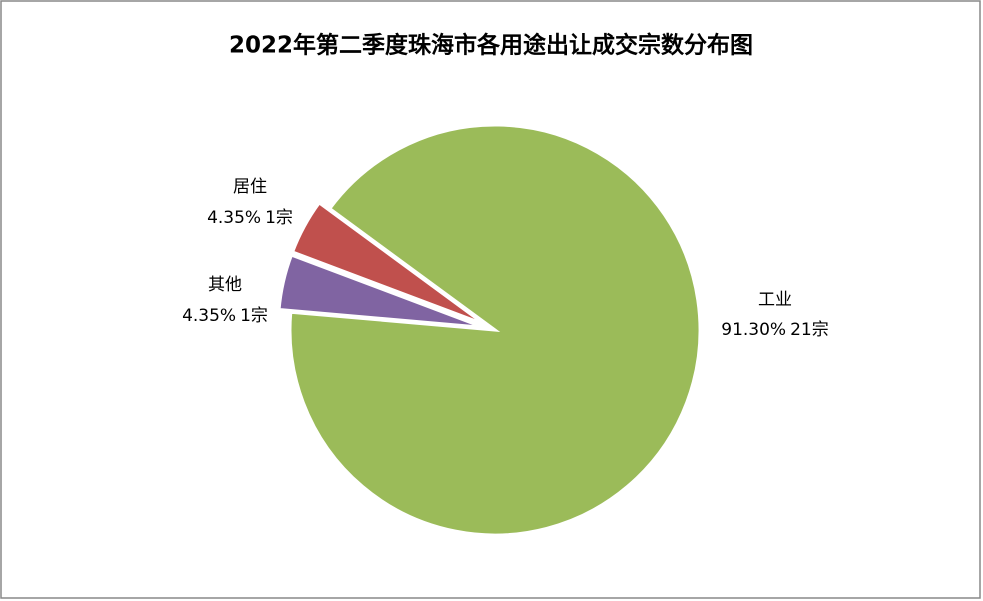  Describe the element at coordinates (225, 285) in the screenshot. I see `slice-category-label: 其他` at that location.